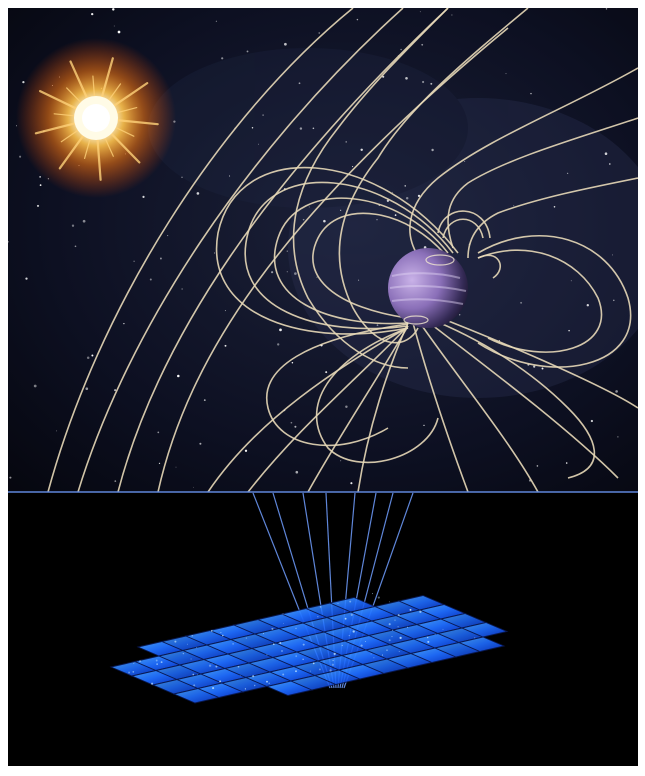 The width and height of the screenshot is (645, 776). What do you see at coordinates (309, 648) in the screenshot?
I see `antenna-array-icon` at bounding box center [309, 648].